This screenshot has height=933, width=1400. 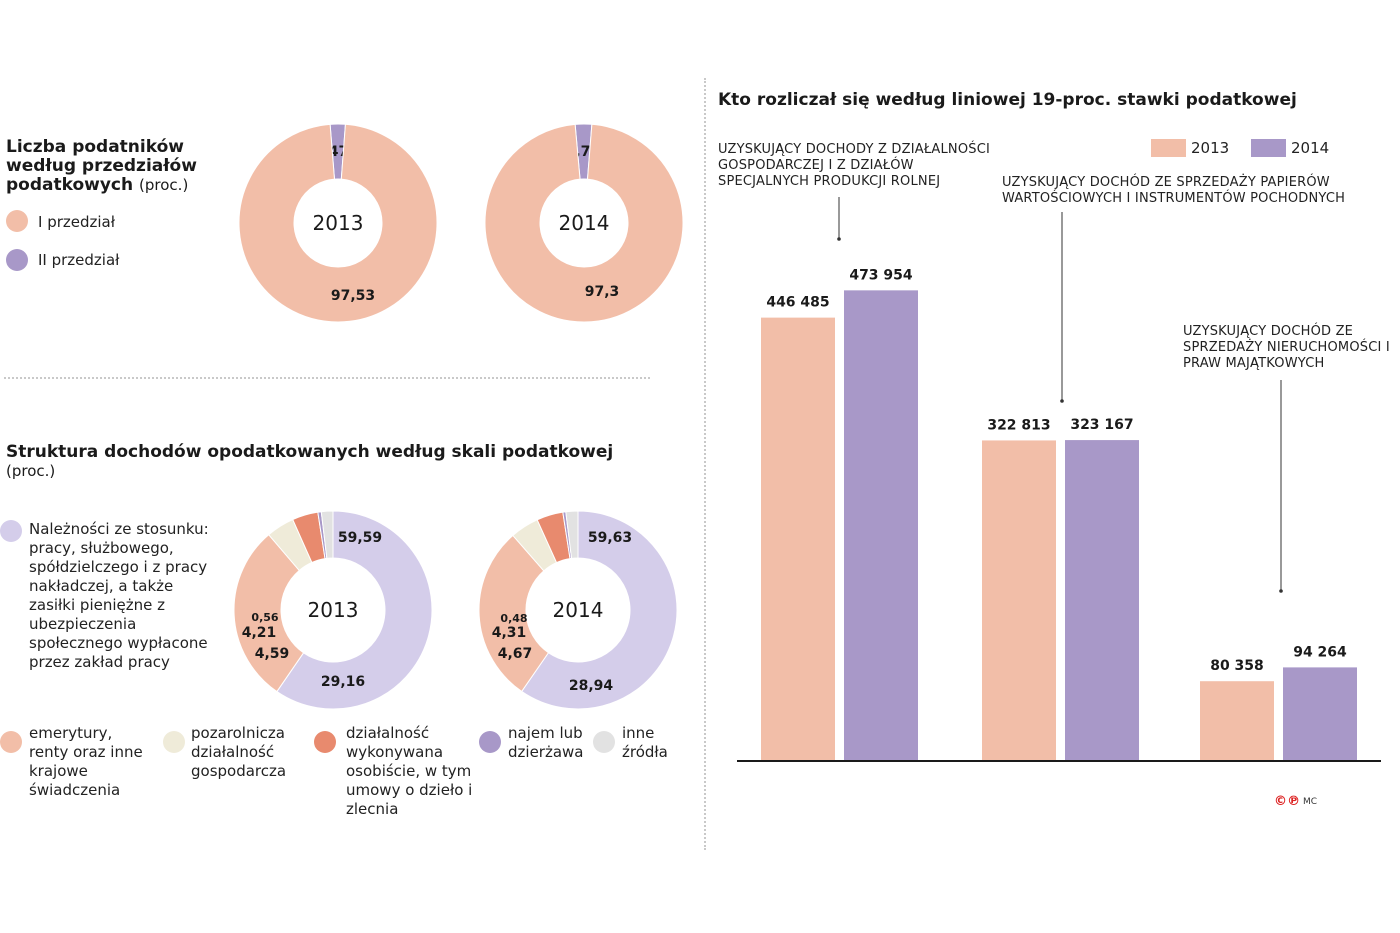 What do you see at coordinates (591, 686) in the screenshot?
I see `slice-value-label: 28,94` at bounding box center [591, 686].